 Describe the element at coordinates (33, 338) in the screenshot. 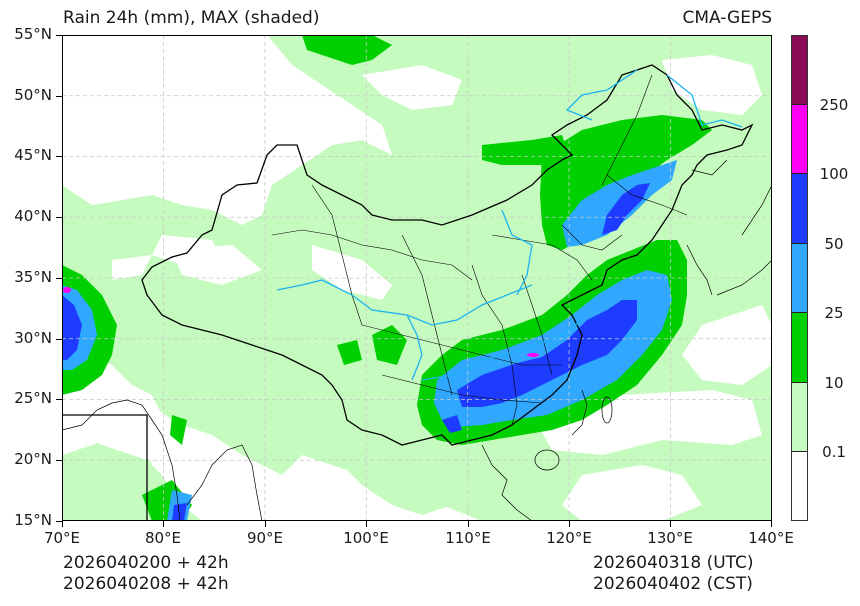

I see `y-tick-label: 30°N` at that location.